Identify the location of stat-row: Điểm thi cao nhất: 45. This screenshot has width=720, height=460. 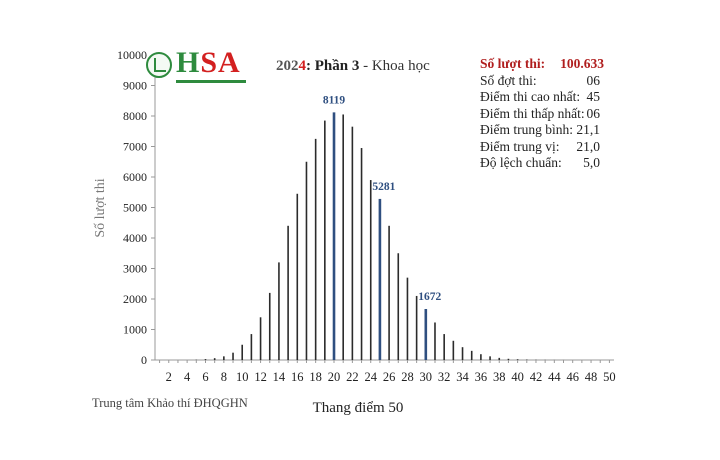
(540, 97).